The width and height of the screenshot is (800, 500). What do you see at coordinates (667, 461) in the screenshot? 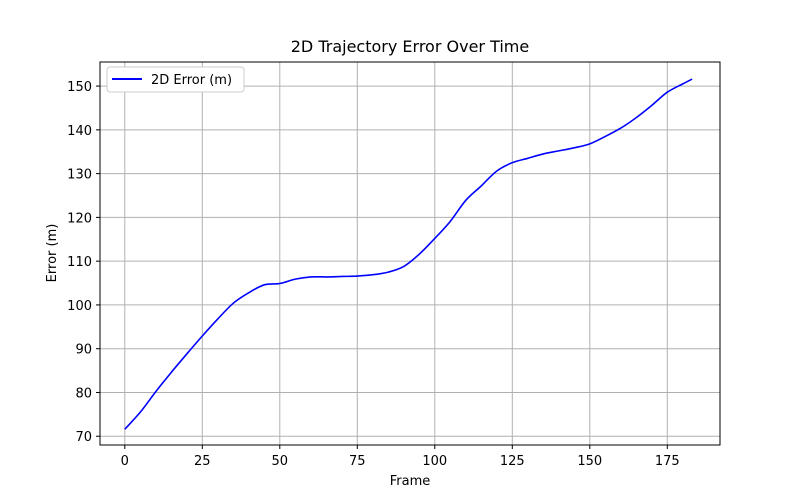
I see `x-tick-label: 175` at bounding box center [667, 461].